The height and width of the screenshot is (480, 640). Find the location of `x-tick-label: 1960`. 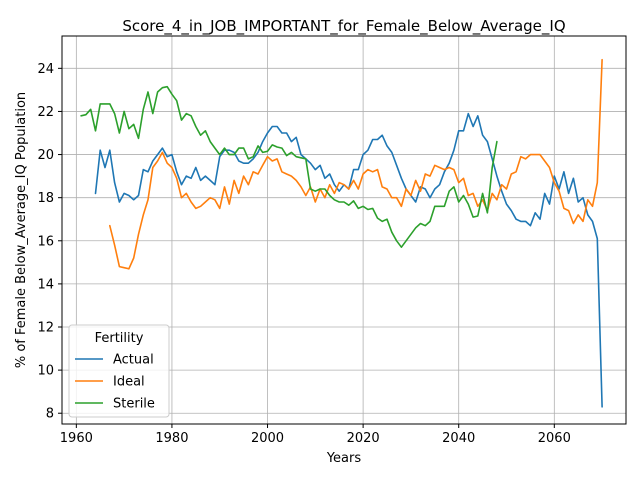

x-tick-label: 1960 is located at coordinates (76, 438).